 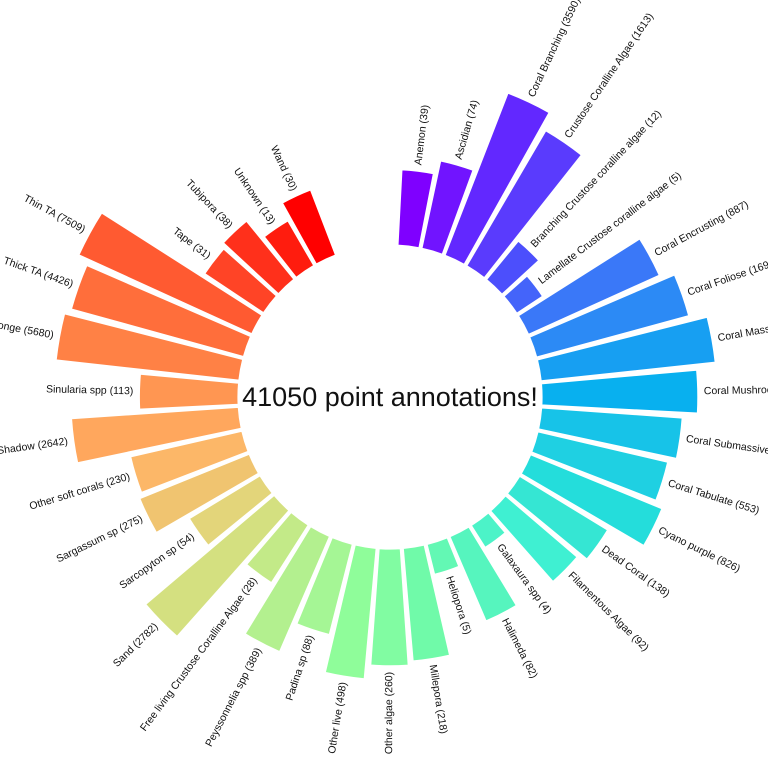 I want to click on label-coral-foliose: Coral Foliose (1692), so click(x=727, y=277).